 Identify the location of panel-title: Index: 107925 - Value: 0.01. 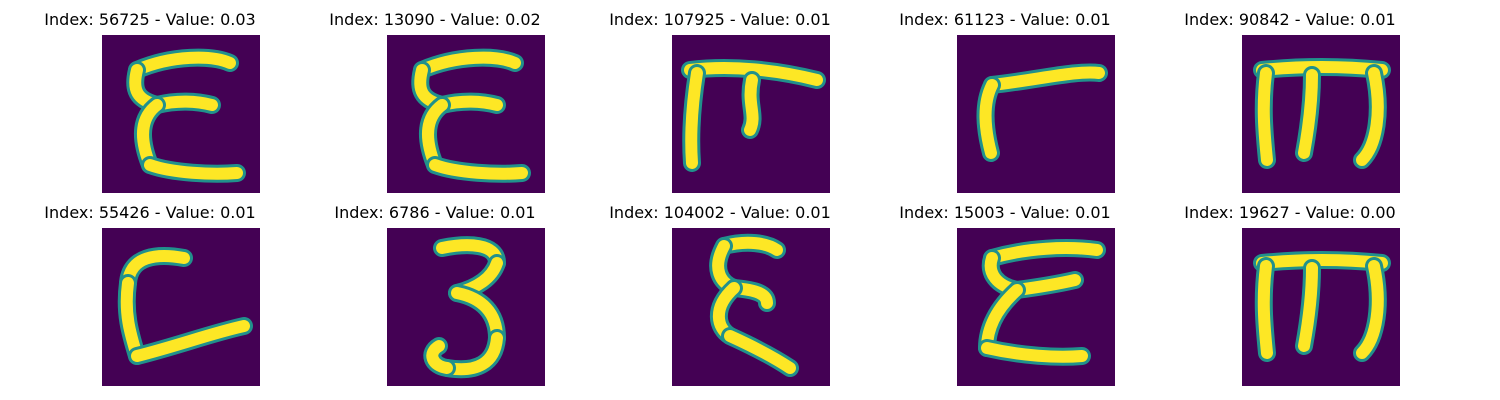
(720, 19).